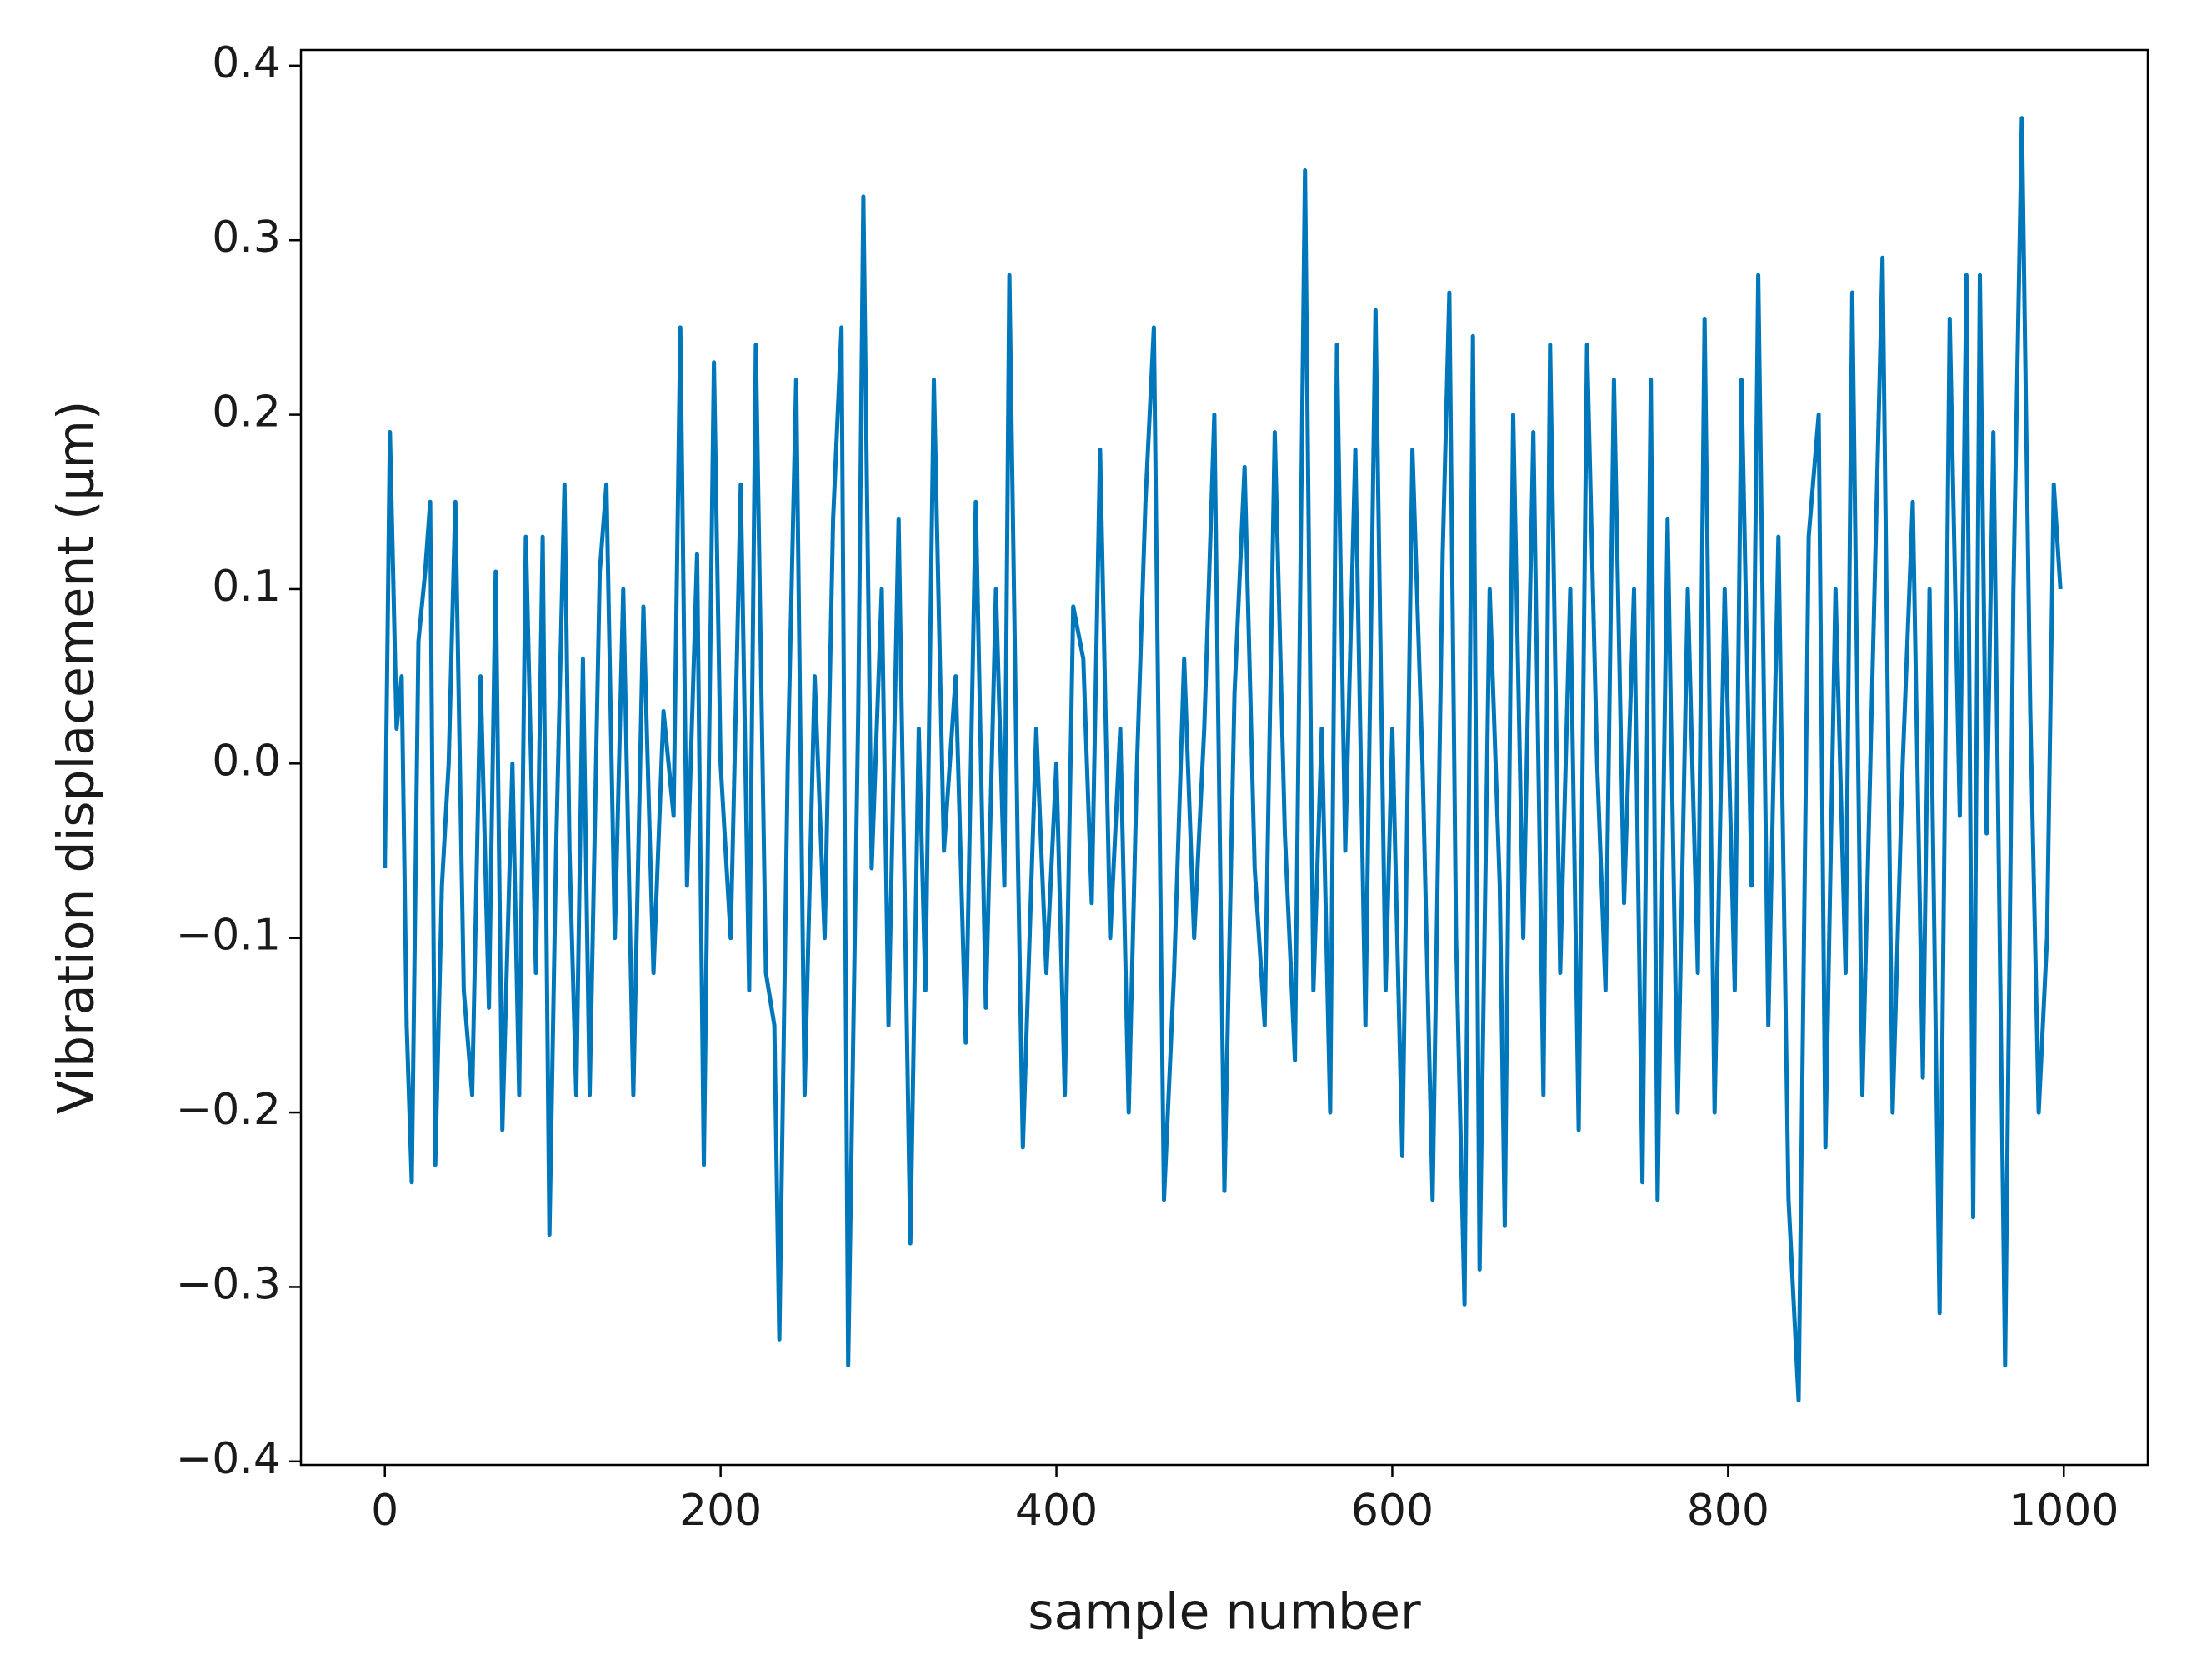 This screenshot has width=2212, height=1655. I want to click on y-tick-label: 0.2, so click(246, 413).